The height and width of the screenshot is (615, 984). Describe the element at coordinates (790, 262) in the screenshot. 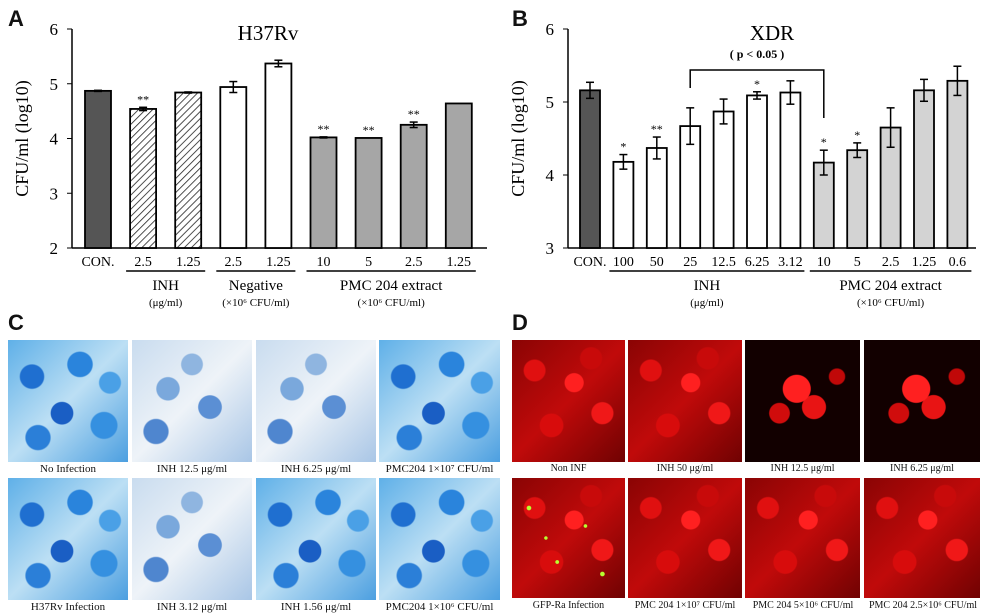

I see `x-tick-label: 3.12` at that location.